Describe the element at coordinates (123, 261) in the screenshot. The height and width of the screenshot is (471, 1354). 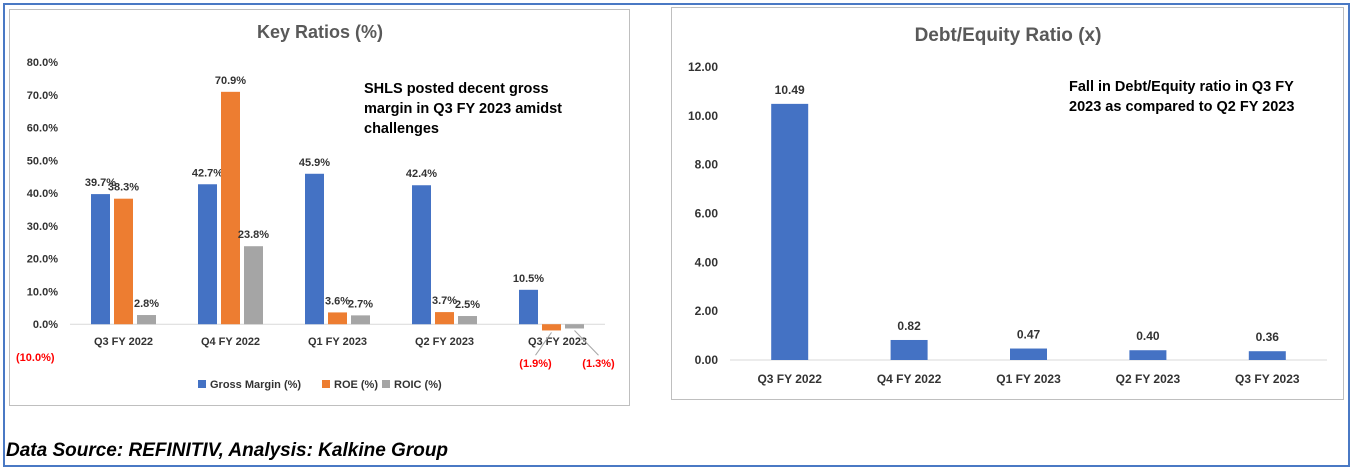
I see `bar-roe--0` at that location.